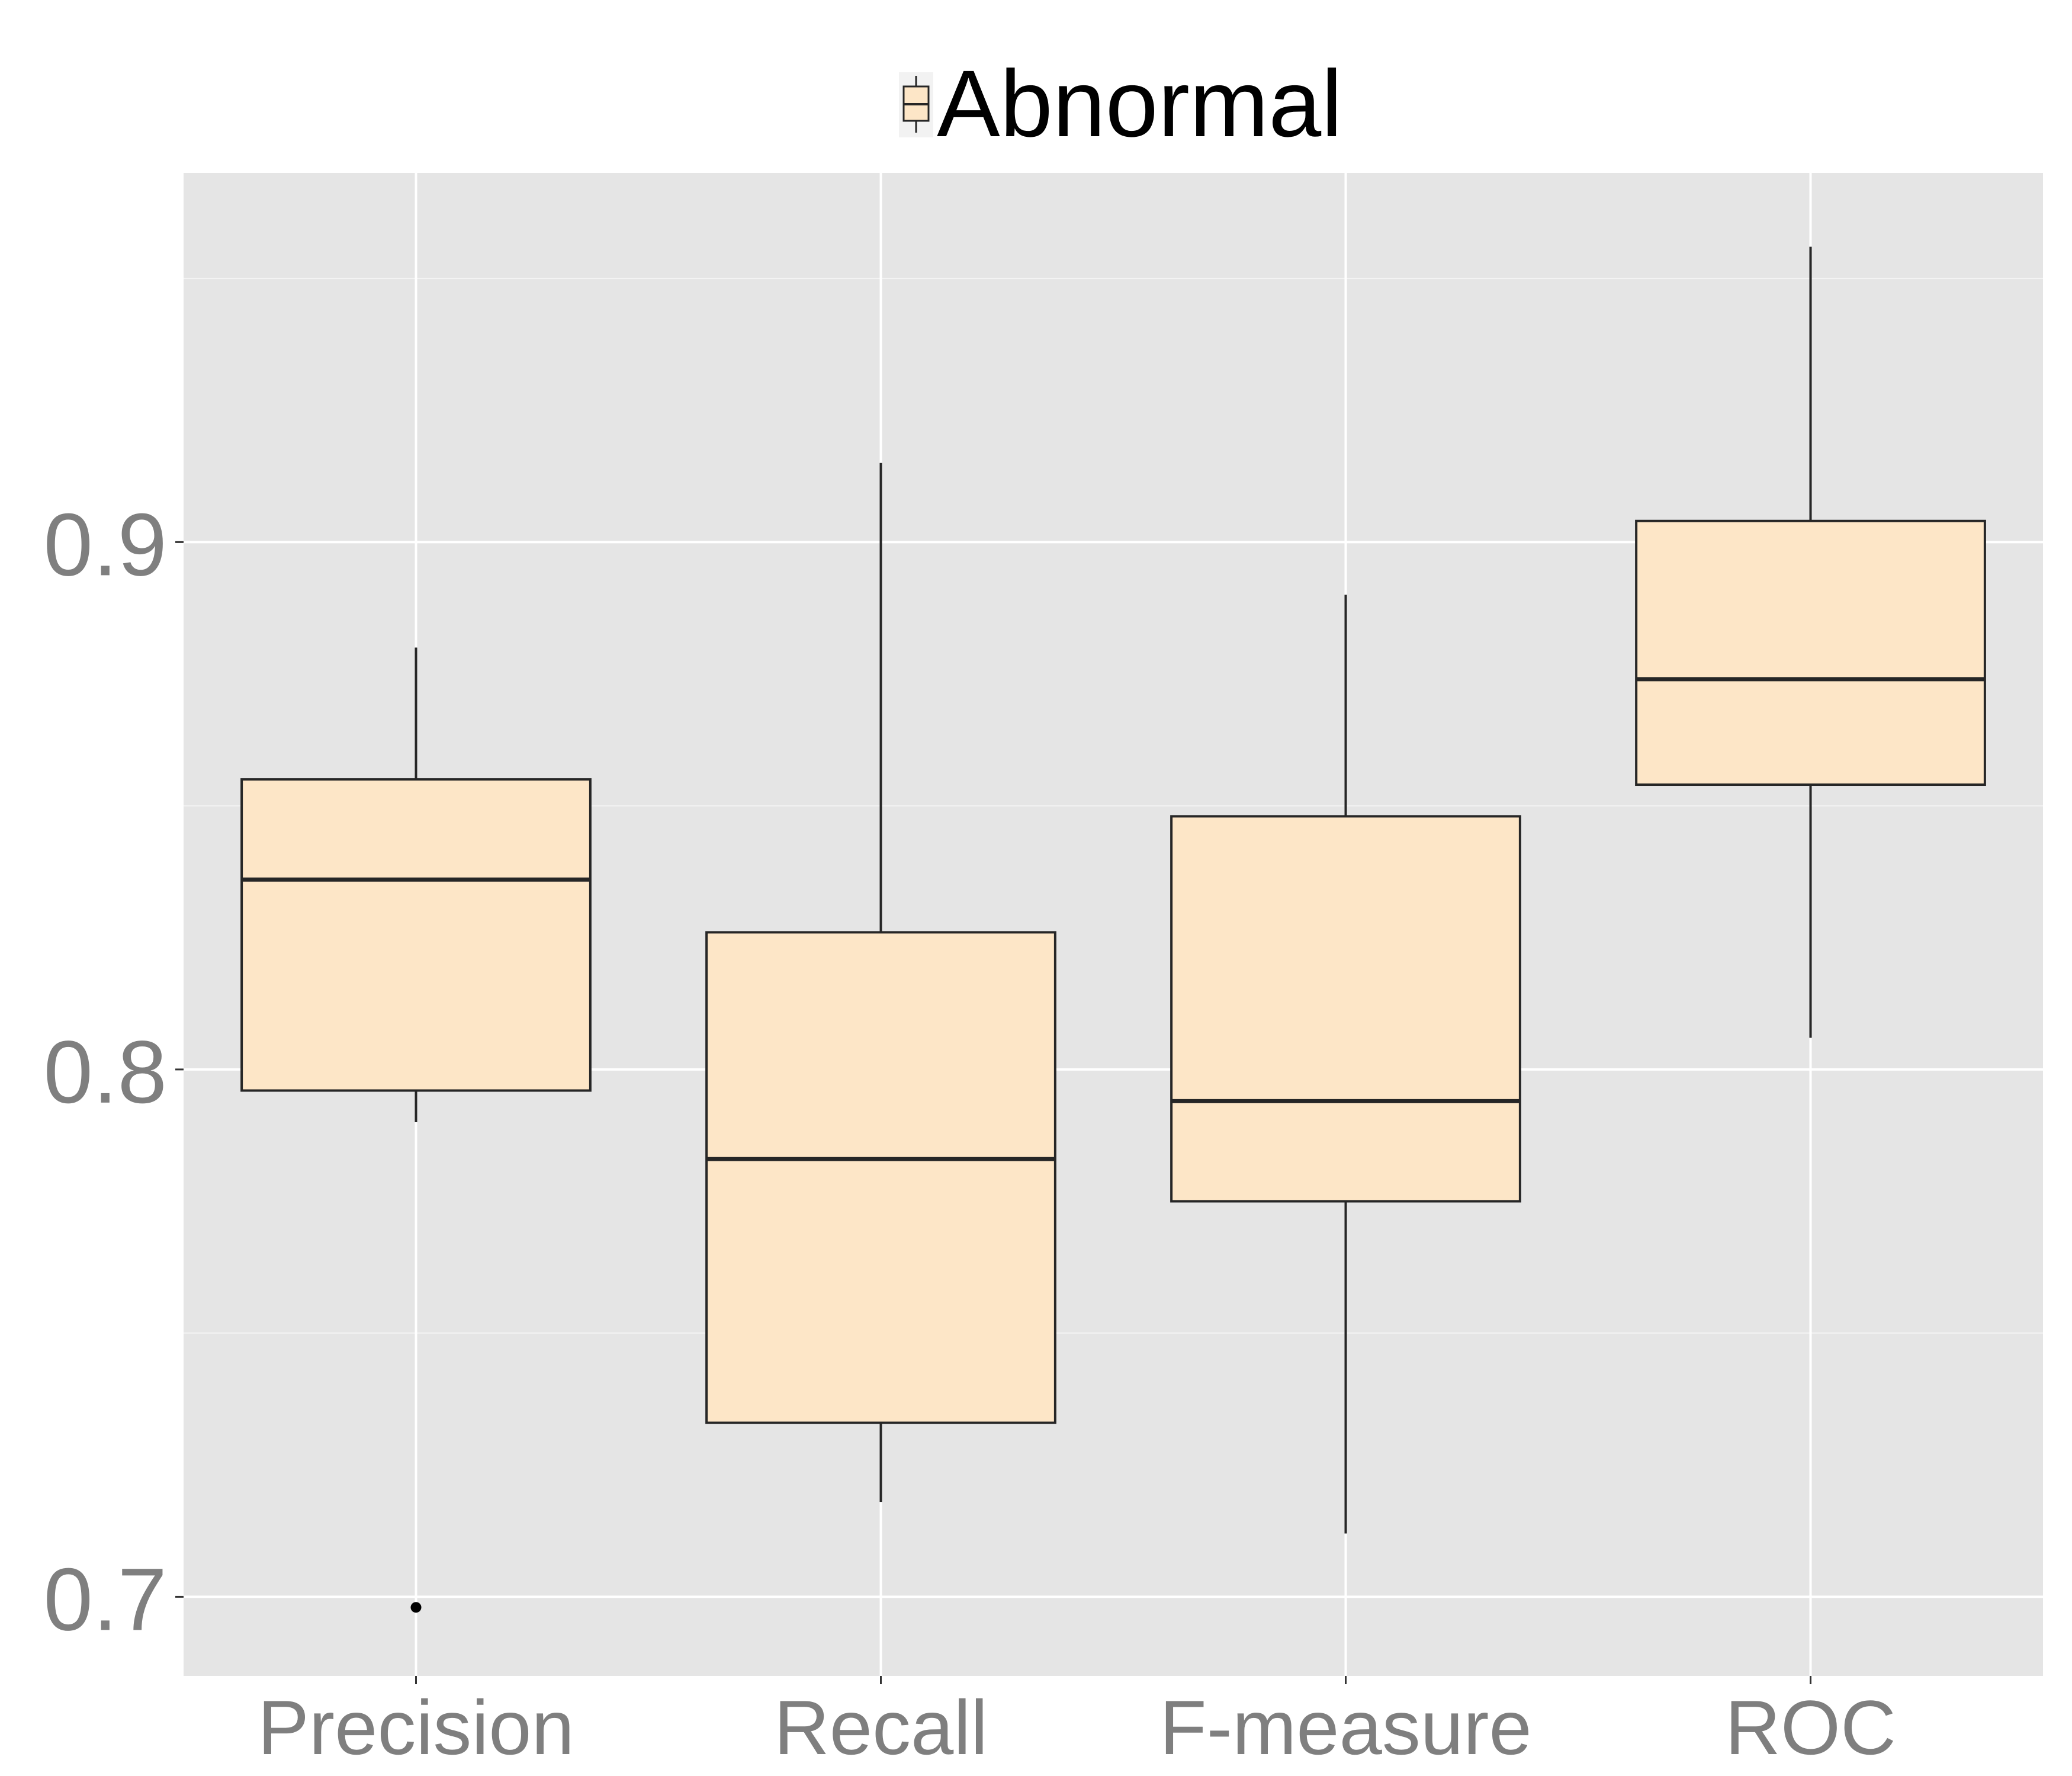 Image resolution: width=2072 pixels, height=1776 pixels. Describe the element at coordinates (416, 1607) in the screenshot. I see `outlier-point-precision` at that location.